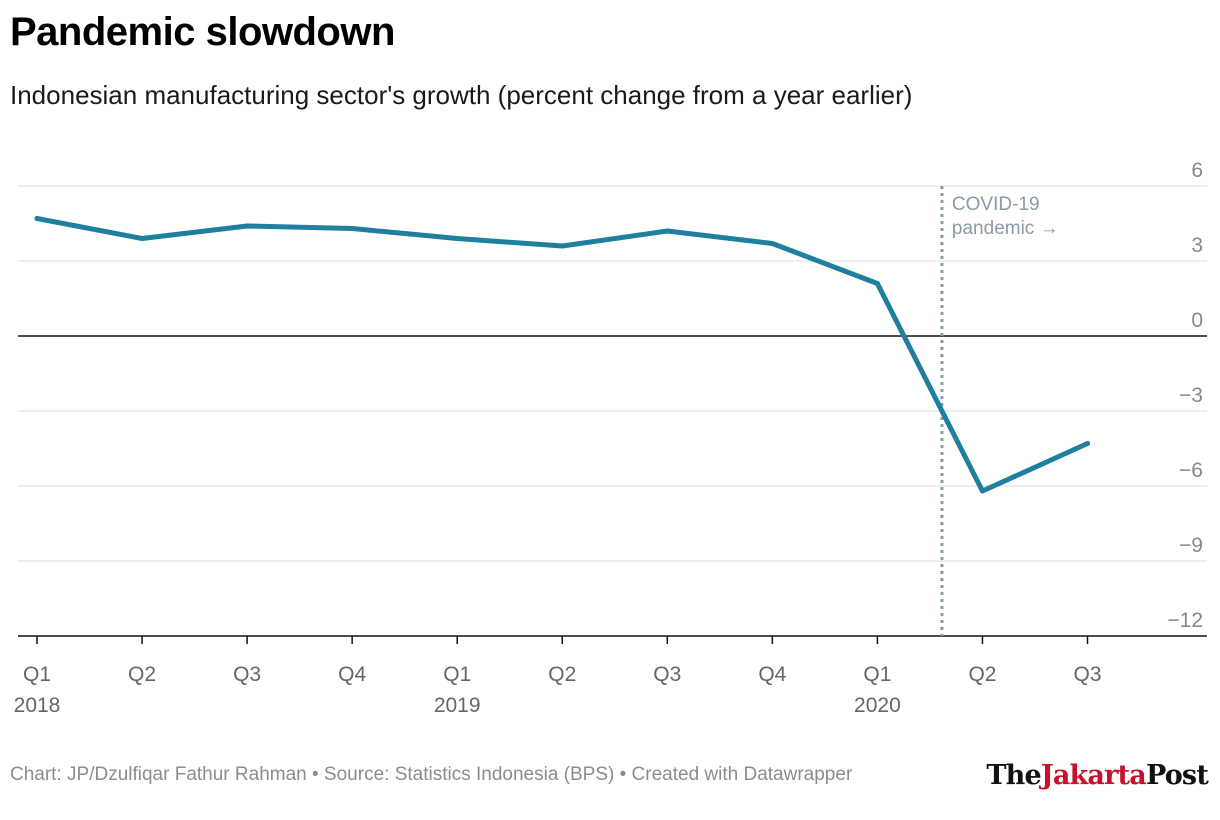 The image size is (1220, 820). What do you see at coordinates (1191, 395) in the screenshot?
I see `y-tick-label: −3` at bounding box center [1191, 395].